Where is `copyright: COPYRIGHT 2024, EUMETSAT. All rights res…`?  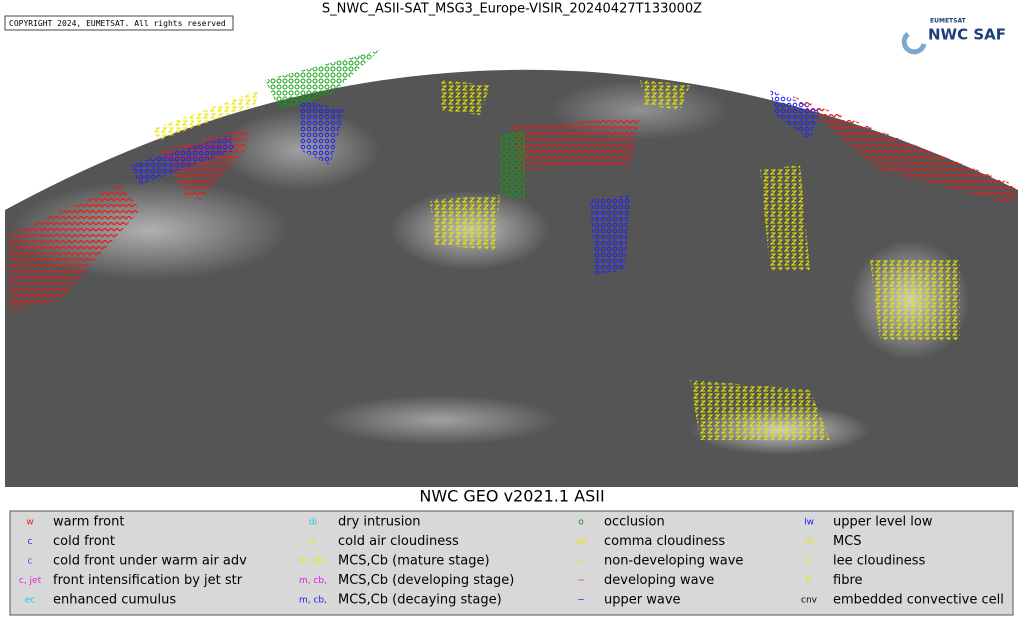
copyright: COPYRIGHT 2024, EUMETSAT. All rights res… is located at coordinates (117, 23).